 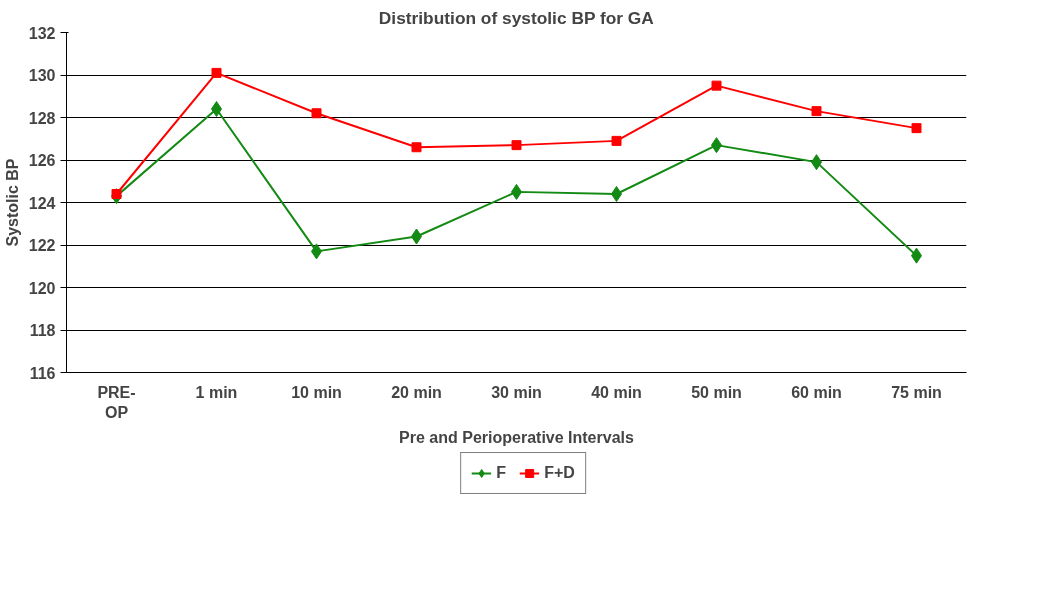 I want to click on y-tick-label: 122, so click(x=42, y=245).